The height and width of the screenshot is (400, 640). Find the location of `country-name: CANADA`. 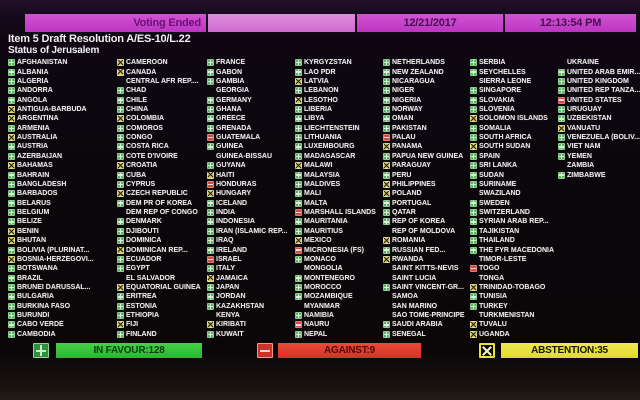

country-name: CANADA is located at coordinates (141, 72).